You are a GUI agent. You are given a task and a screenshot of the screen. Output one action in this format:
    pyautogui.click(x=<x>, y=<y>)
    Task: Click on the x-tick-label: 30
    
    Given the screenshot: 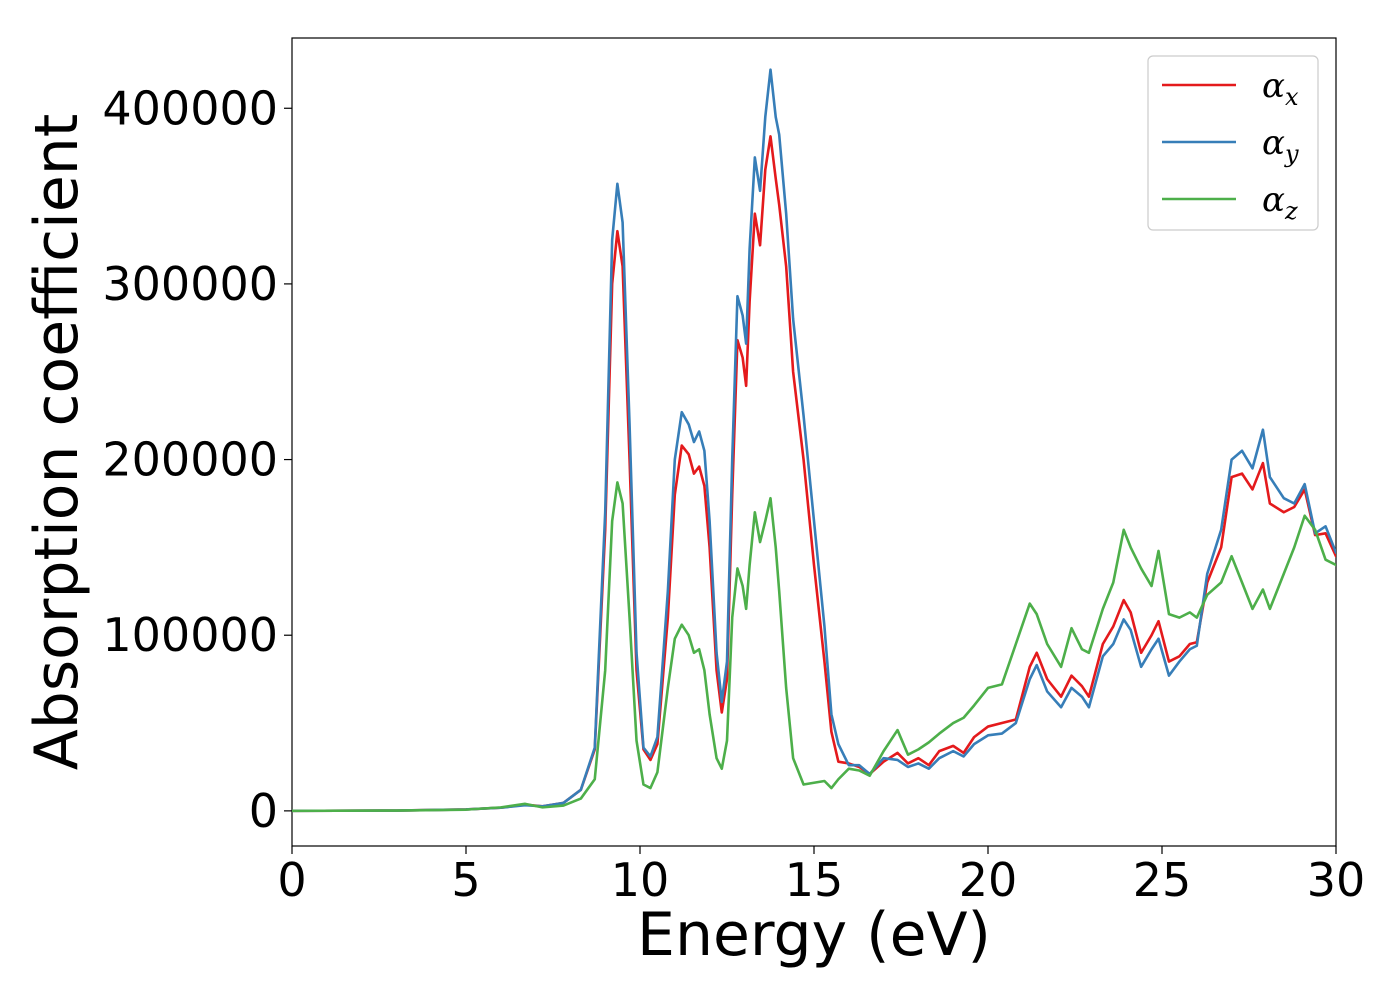 What is the action you would take?
    pyautogui.click(x=1336, y=880)
    